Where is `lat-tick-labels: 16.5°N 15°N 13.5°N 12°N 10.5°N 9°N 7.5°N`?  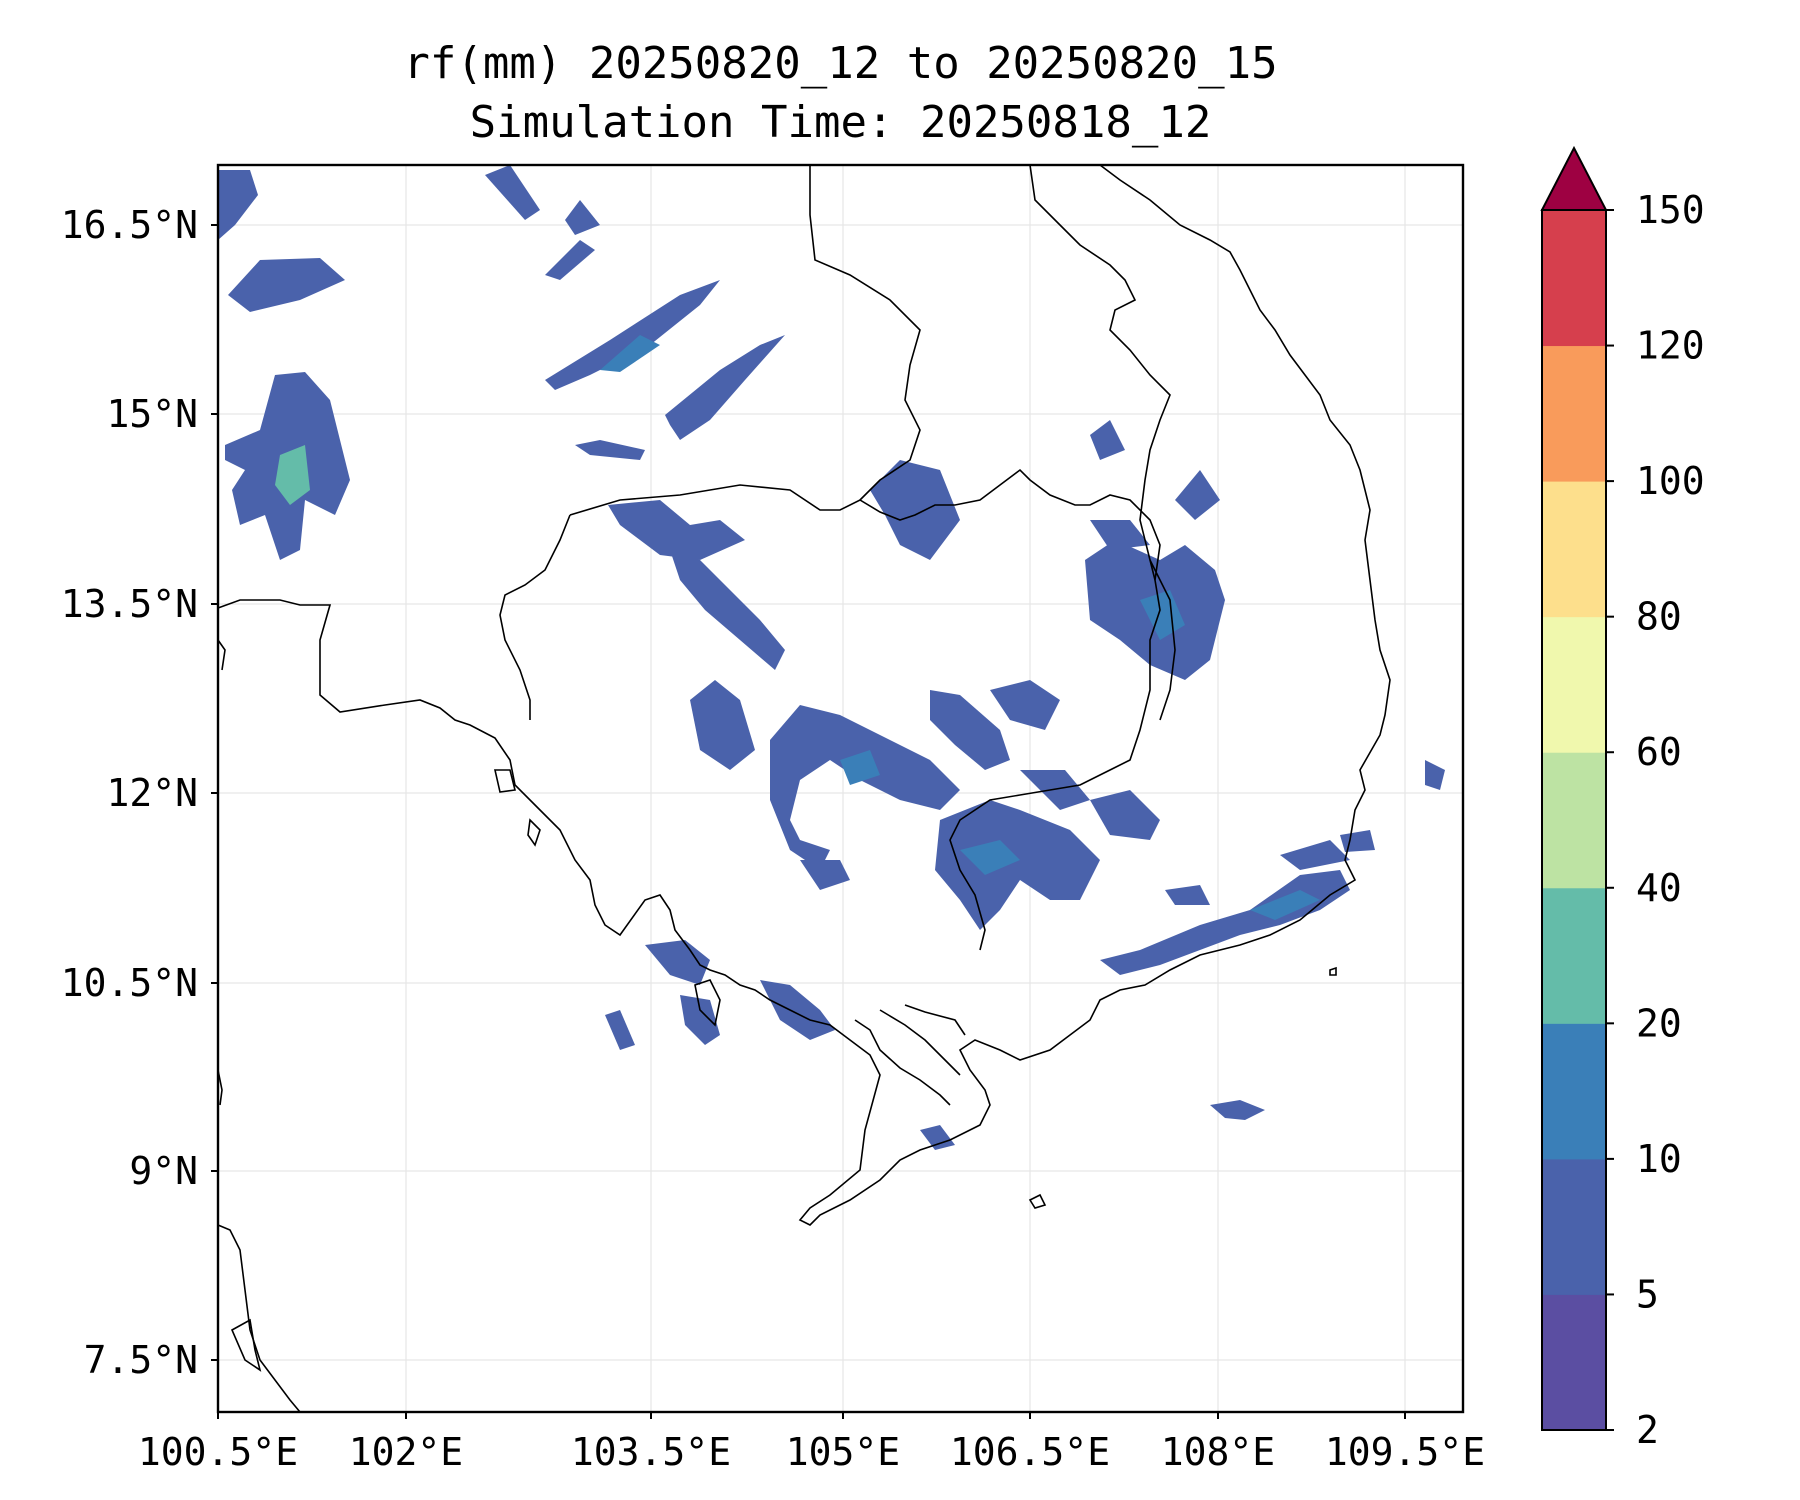 lat-tick-labels: 16.5°N 15°N 13.5°N 12°N 10.5°N 9°N 7.5°N is located at coordinates (139, 792).